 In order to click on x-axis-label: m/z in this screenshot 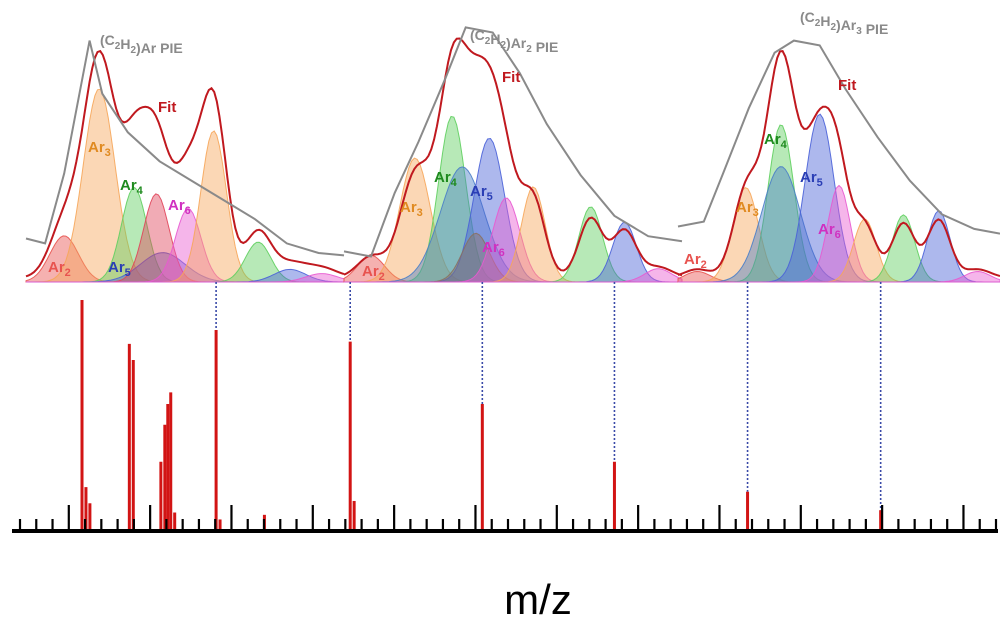, I will do `click(538, 599)`.